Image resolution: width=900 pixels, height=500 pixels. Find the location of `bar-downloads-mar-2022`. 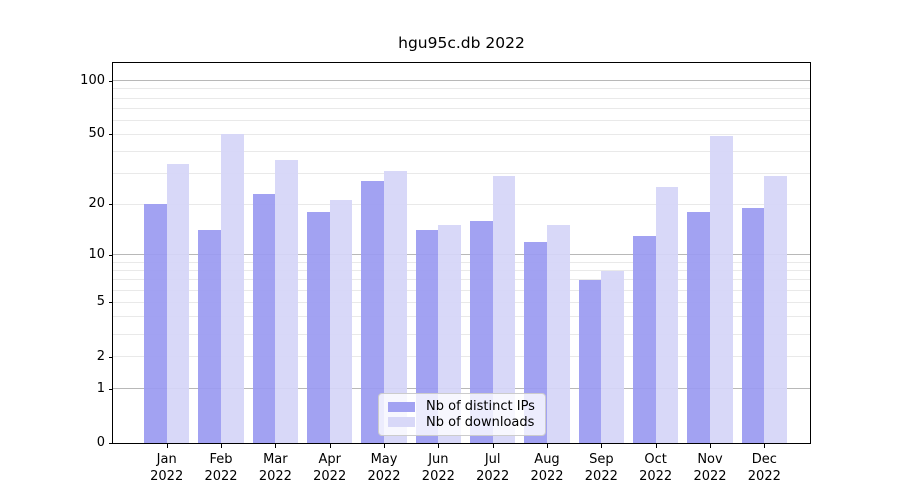

bar-downloads-mar-2022 is located at coordinates (286, 301).